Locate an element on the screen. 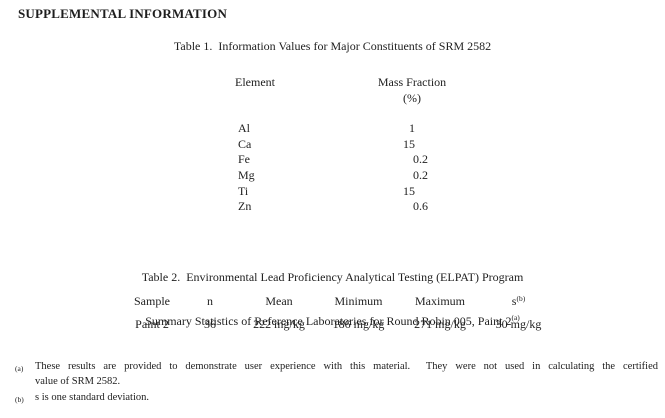 The width and height of the screenshot is (665, 418). minimum-cell: 186 mg/kg is located at coordinates (358, 324).